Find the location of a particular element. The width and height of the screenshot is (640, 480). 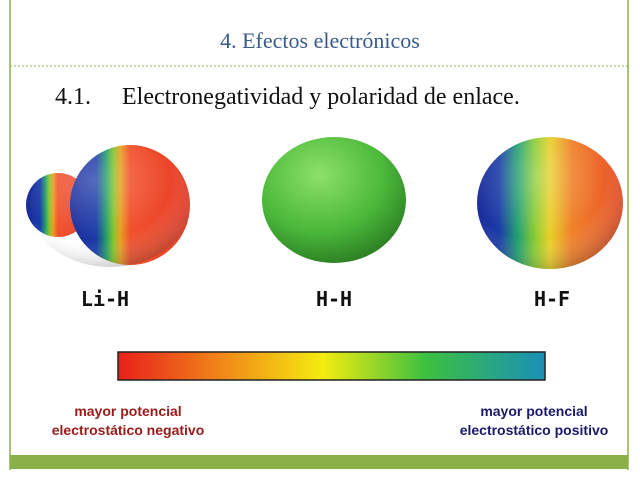

scale-label: electrostático negativo is located at coordinates (128, 430).